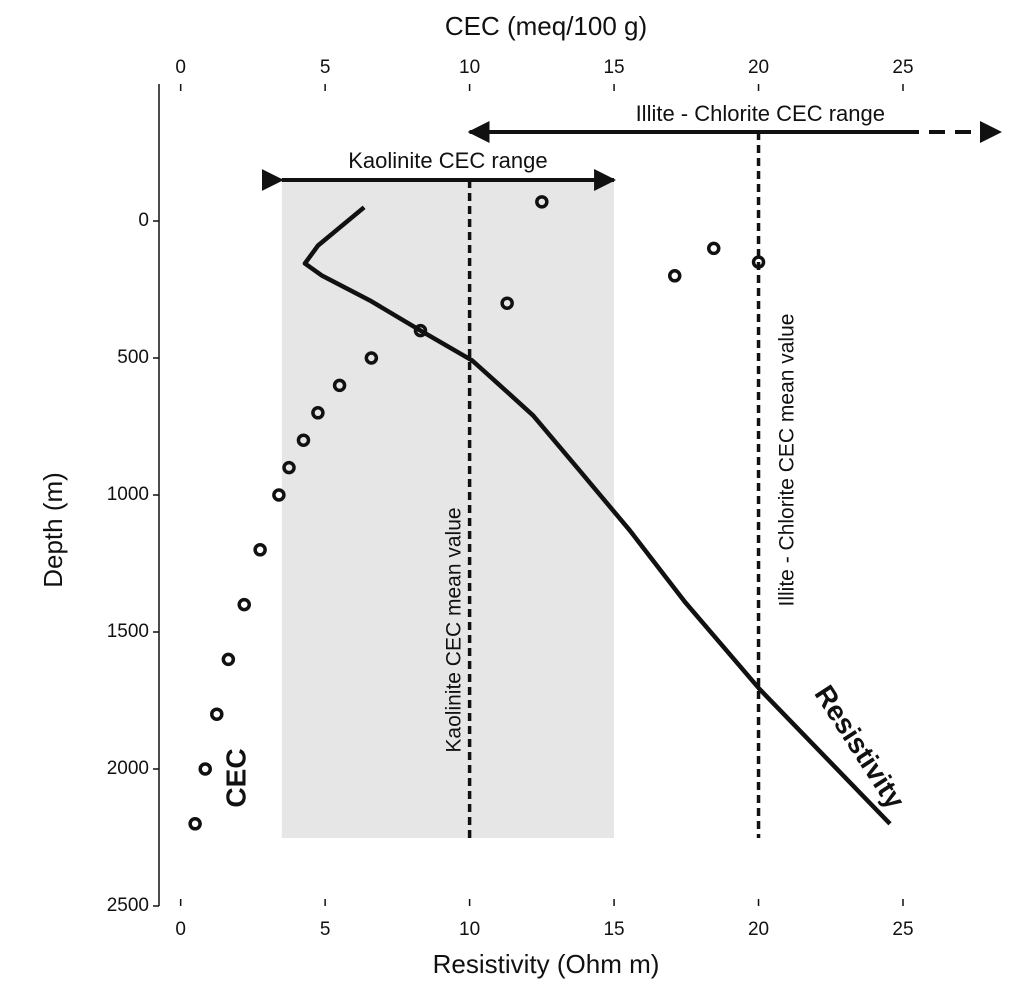 This screenshot has width=1020, height=986. Describe the element at coordinates (469, 929) in the screenshot. I see `x-tick-label: 10` at that location.